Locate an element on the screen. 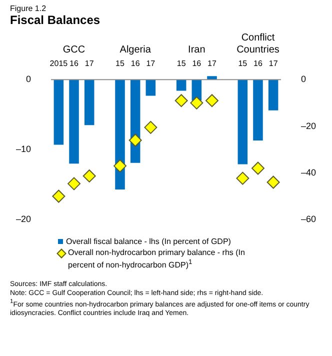 The height and width of the screenshot is (356, 332). chart-subtitle: Figure 1.2 is located at coordinates (29, 8).